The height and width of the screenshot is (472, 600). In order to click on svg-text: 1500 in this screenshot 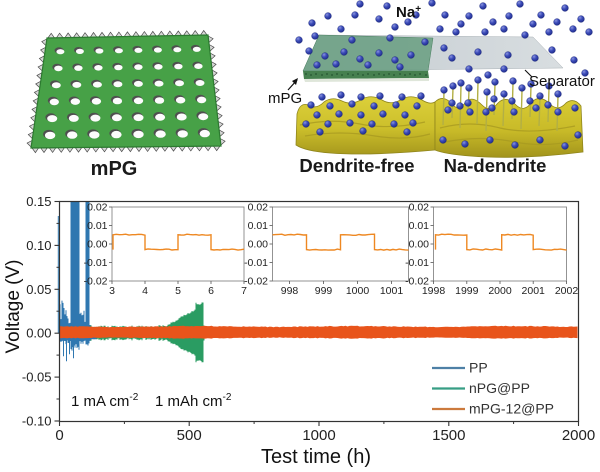, I will do `click(448, 435)`.